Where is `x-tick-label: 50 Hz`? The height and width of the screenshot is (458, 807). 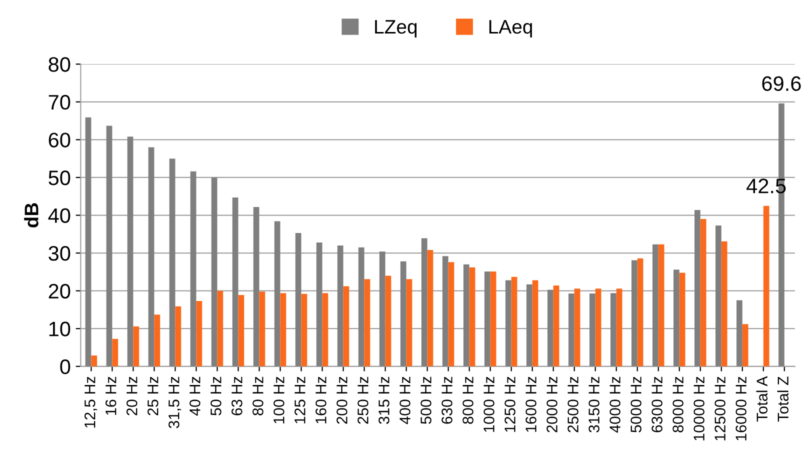 x-tick-label: 50 Hz is located at coordinates (216, 396).